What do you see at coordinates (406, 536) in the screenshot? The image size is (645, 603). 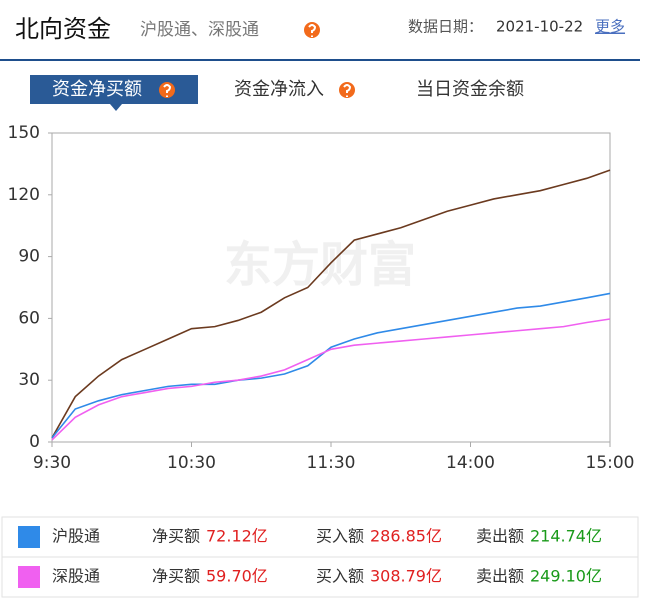 I see `table-cell: 286.85亿` at bounding box center [406, 536].